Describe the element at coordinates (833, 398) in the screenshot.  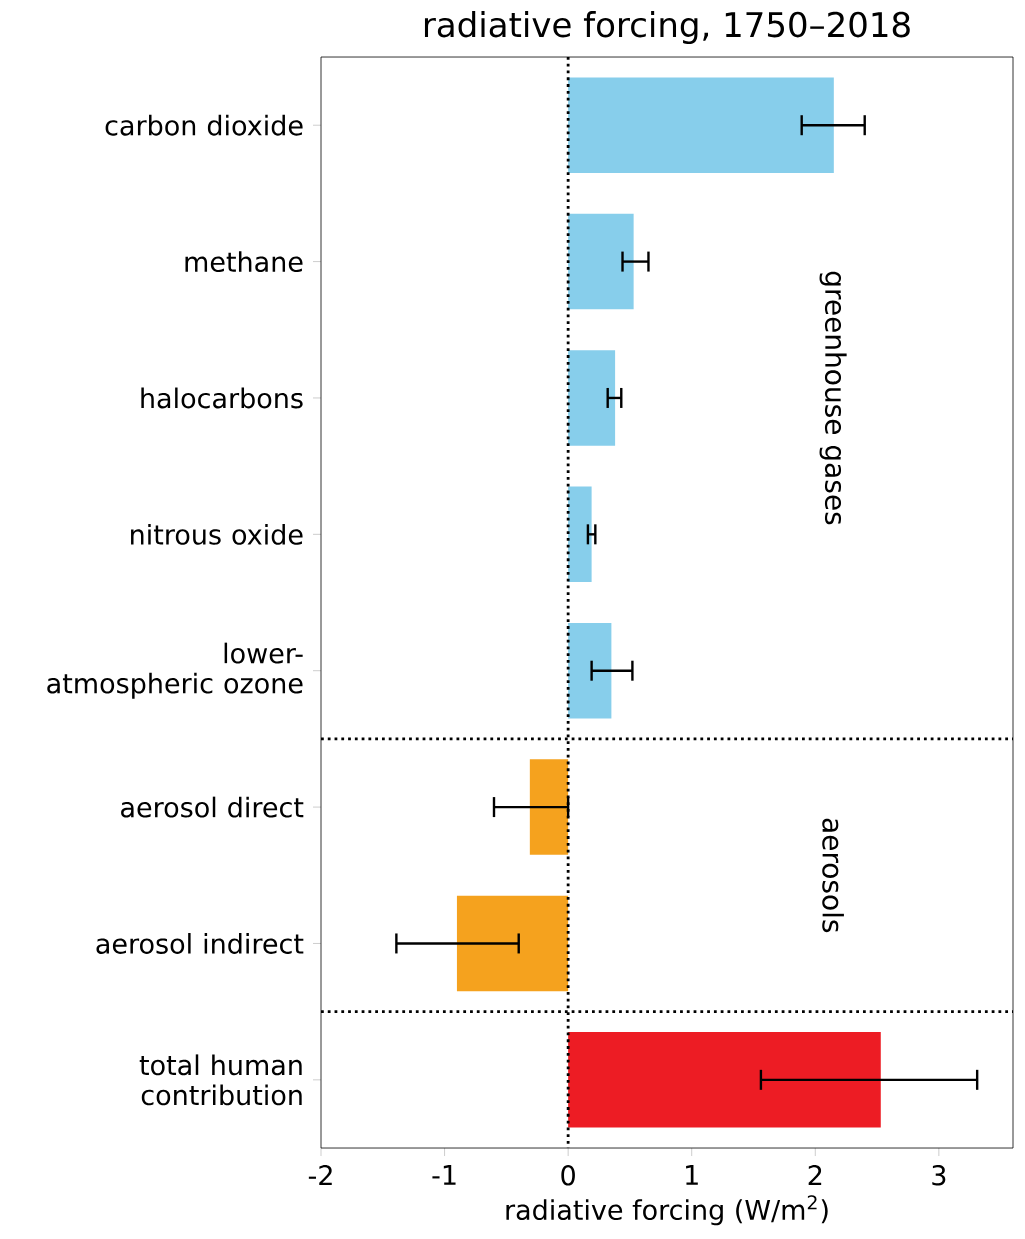
I see `annotation: greenhouse gases` at that location.